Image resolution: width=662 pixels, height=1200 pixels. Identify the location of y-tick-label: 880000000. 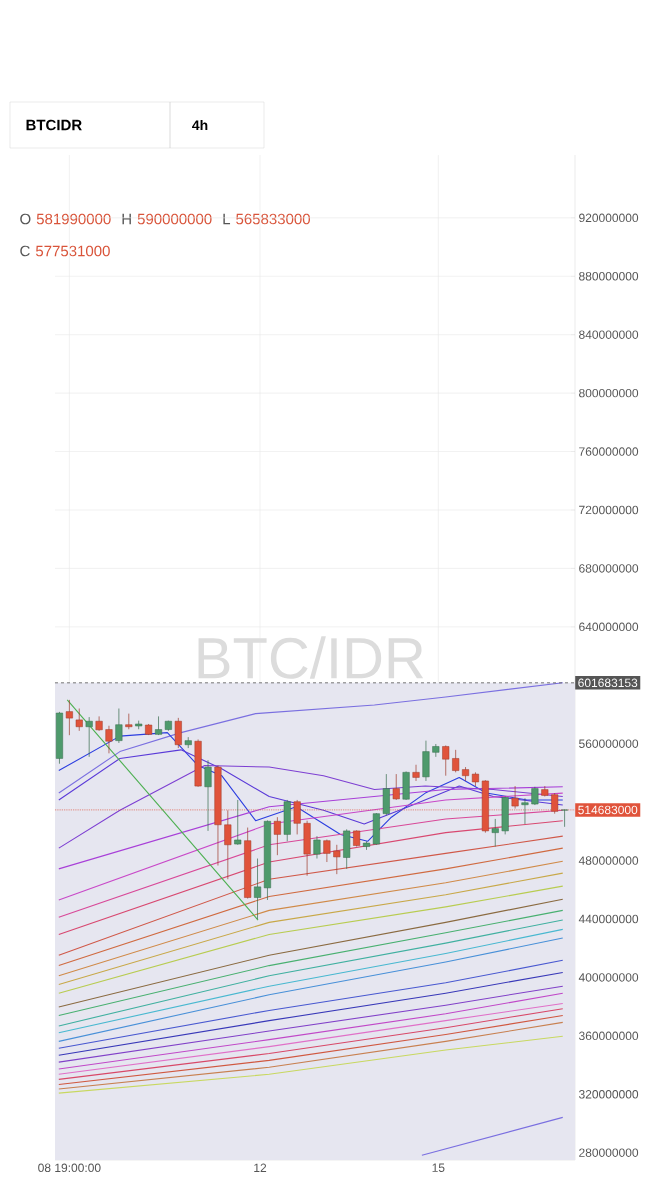
(609, 276).